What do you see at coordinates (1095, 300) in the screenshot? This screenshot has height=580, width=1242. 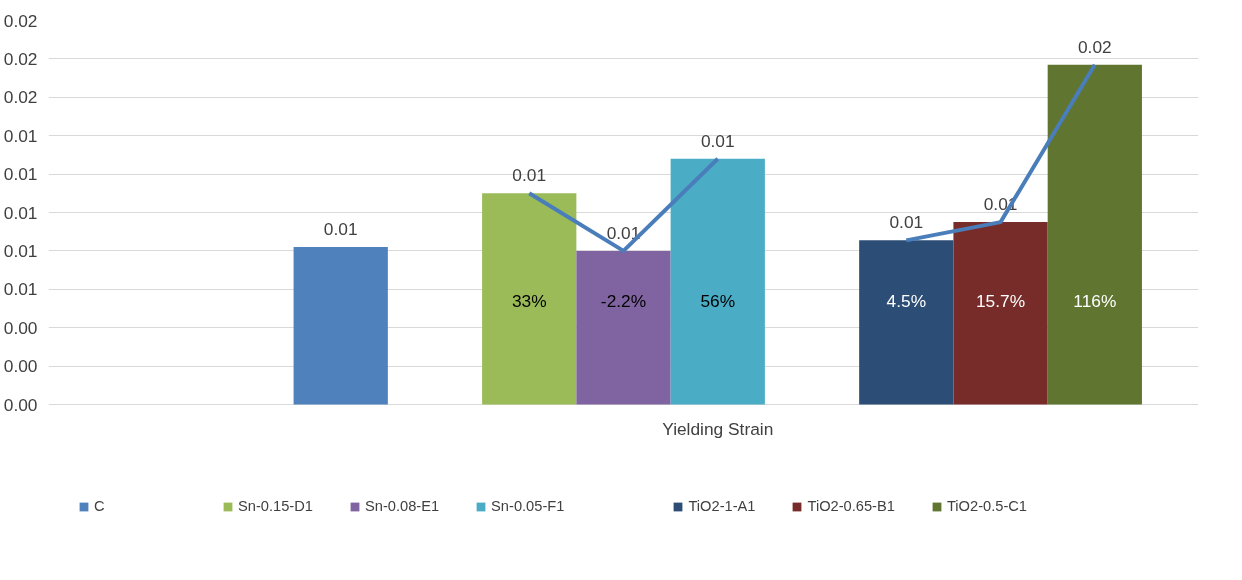 I see `annotation: 116%` at bounding box center [1095, 300].